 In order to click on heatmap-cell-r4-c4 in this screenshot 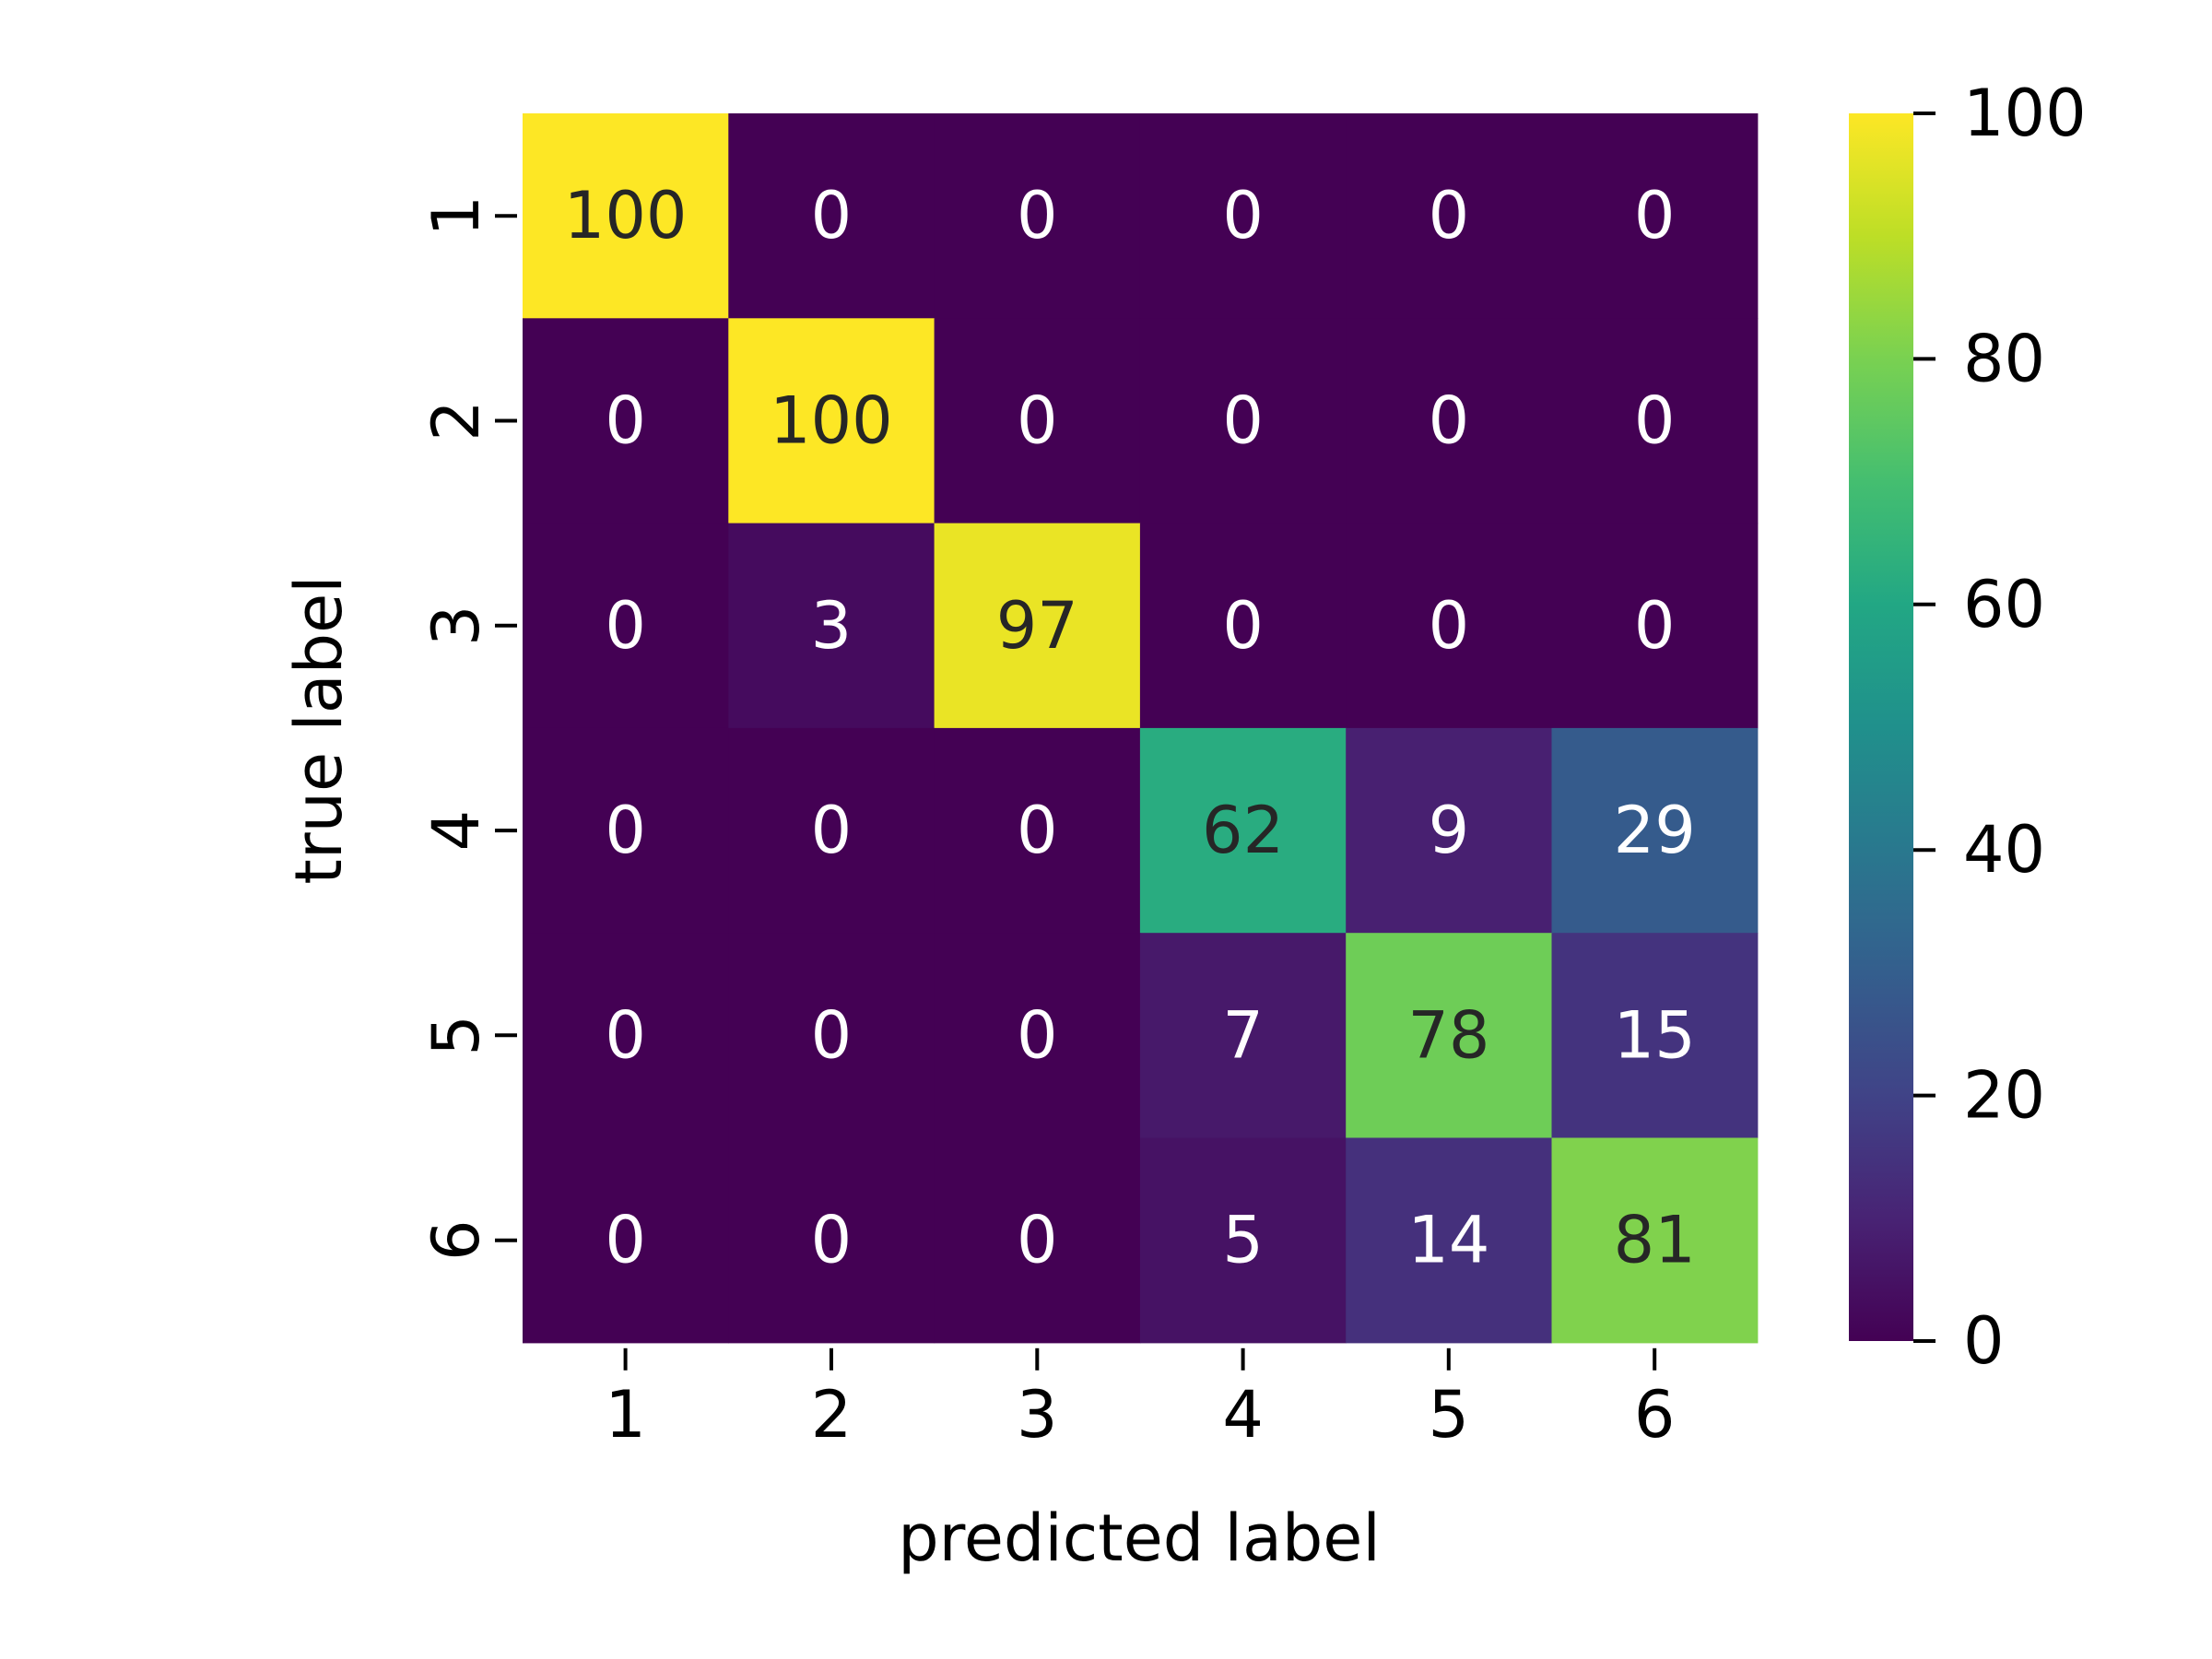, I will do `click(1243, 830)`.